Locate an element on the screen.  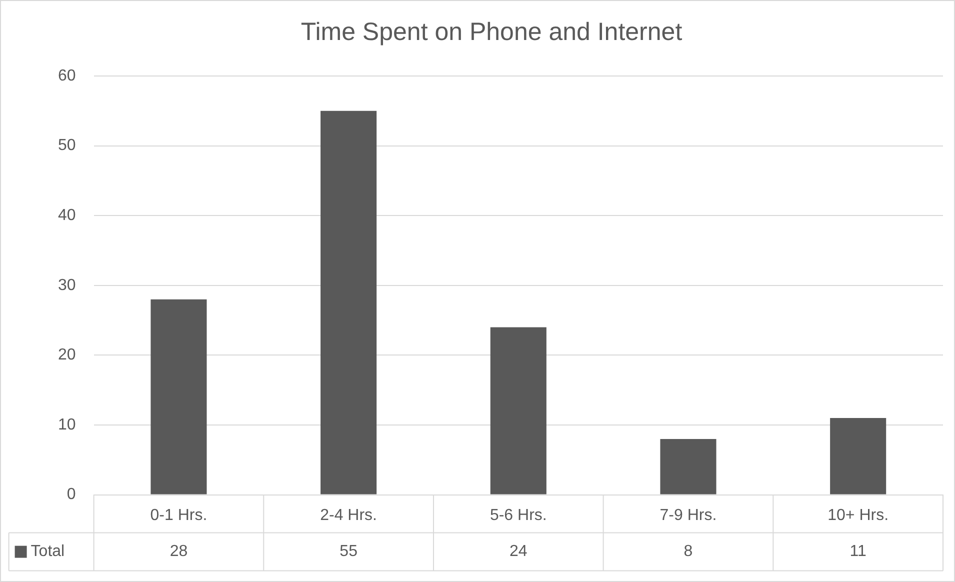
data-label: 55 is located at coordinates (349, 551).